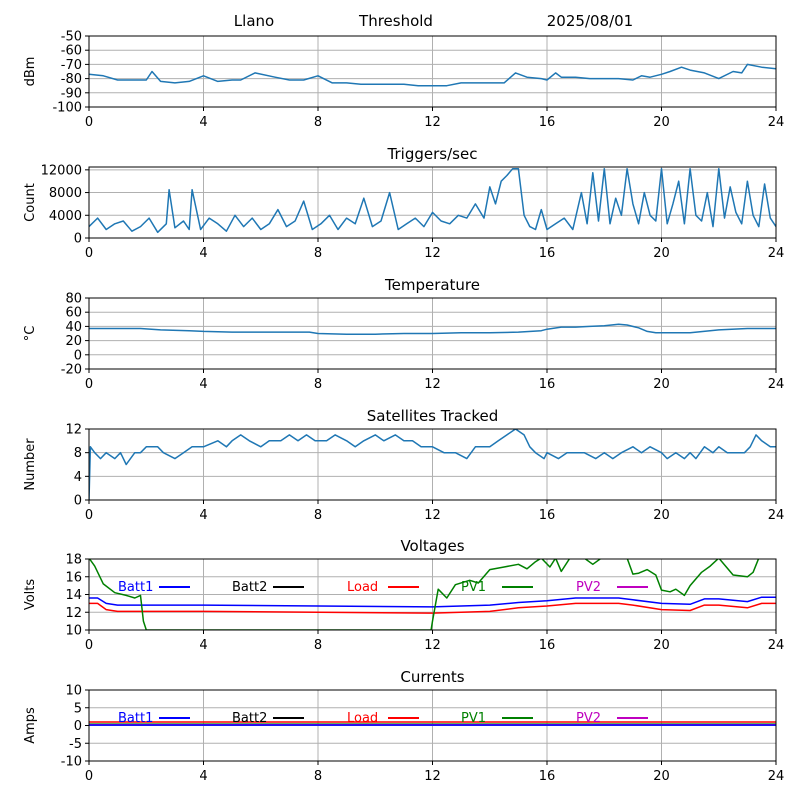 The image size is (800, 800). What do you see at coordinates (30, 202) in the screenshot?
I see `triggers-y-axis-label: Count` at bounding box center [30, 202].